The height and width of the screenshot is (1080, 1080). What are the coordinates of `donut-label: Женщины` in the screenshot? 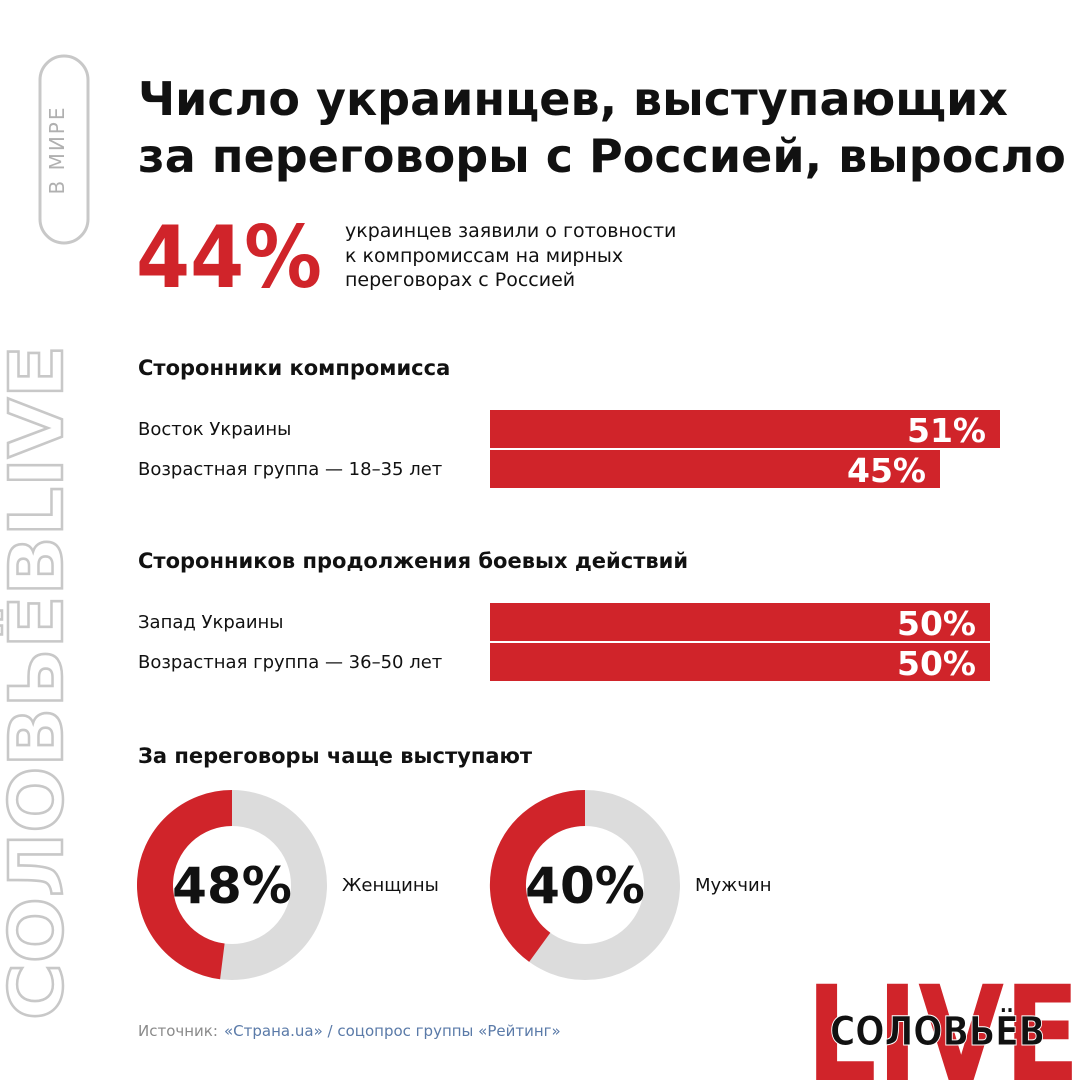 It's located at (390, 885).